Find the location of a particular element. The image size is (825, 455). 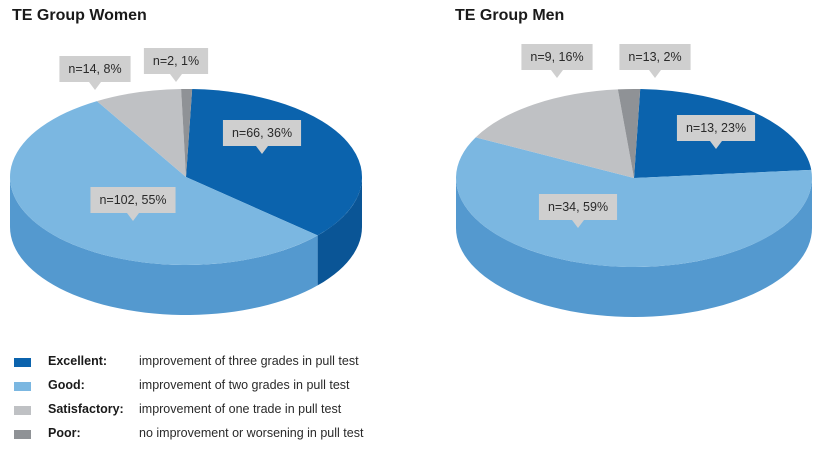

data-label-text: n=9, 16% is located at coordinates (556, 57).